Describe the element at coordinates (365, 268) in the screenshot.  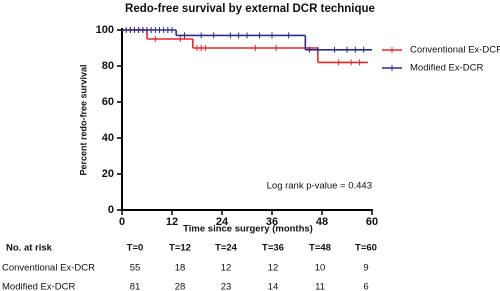
I see `risk-value: 9` at that location.